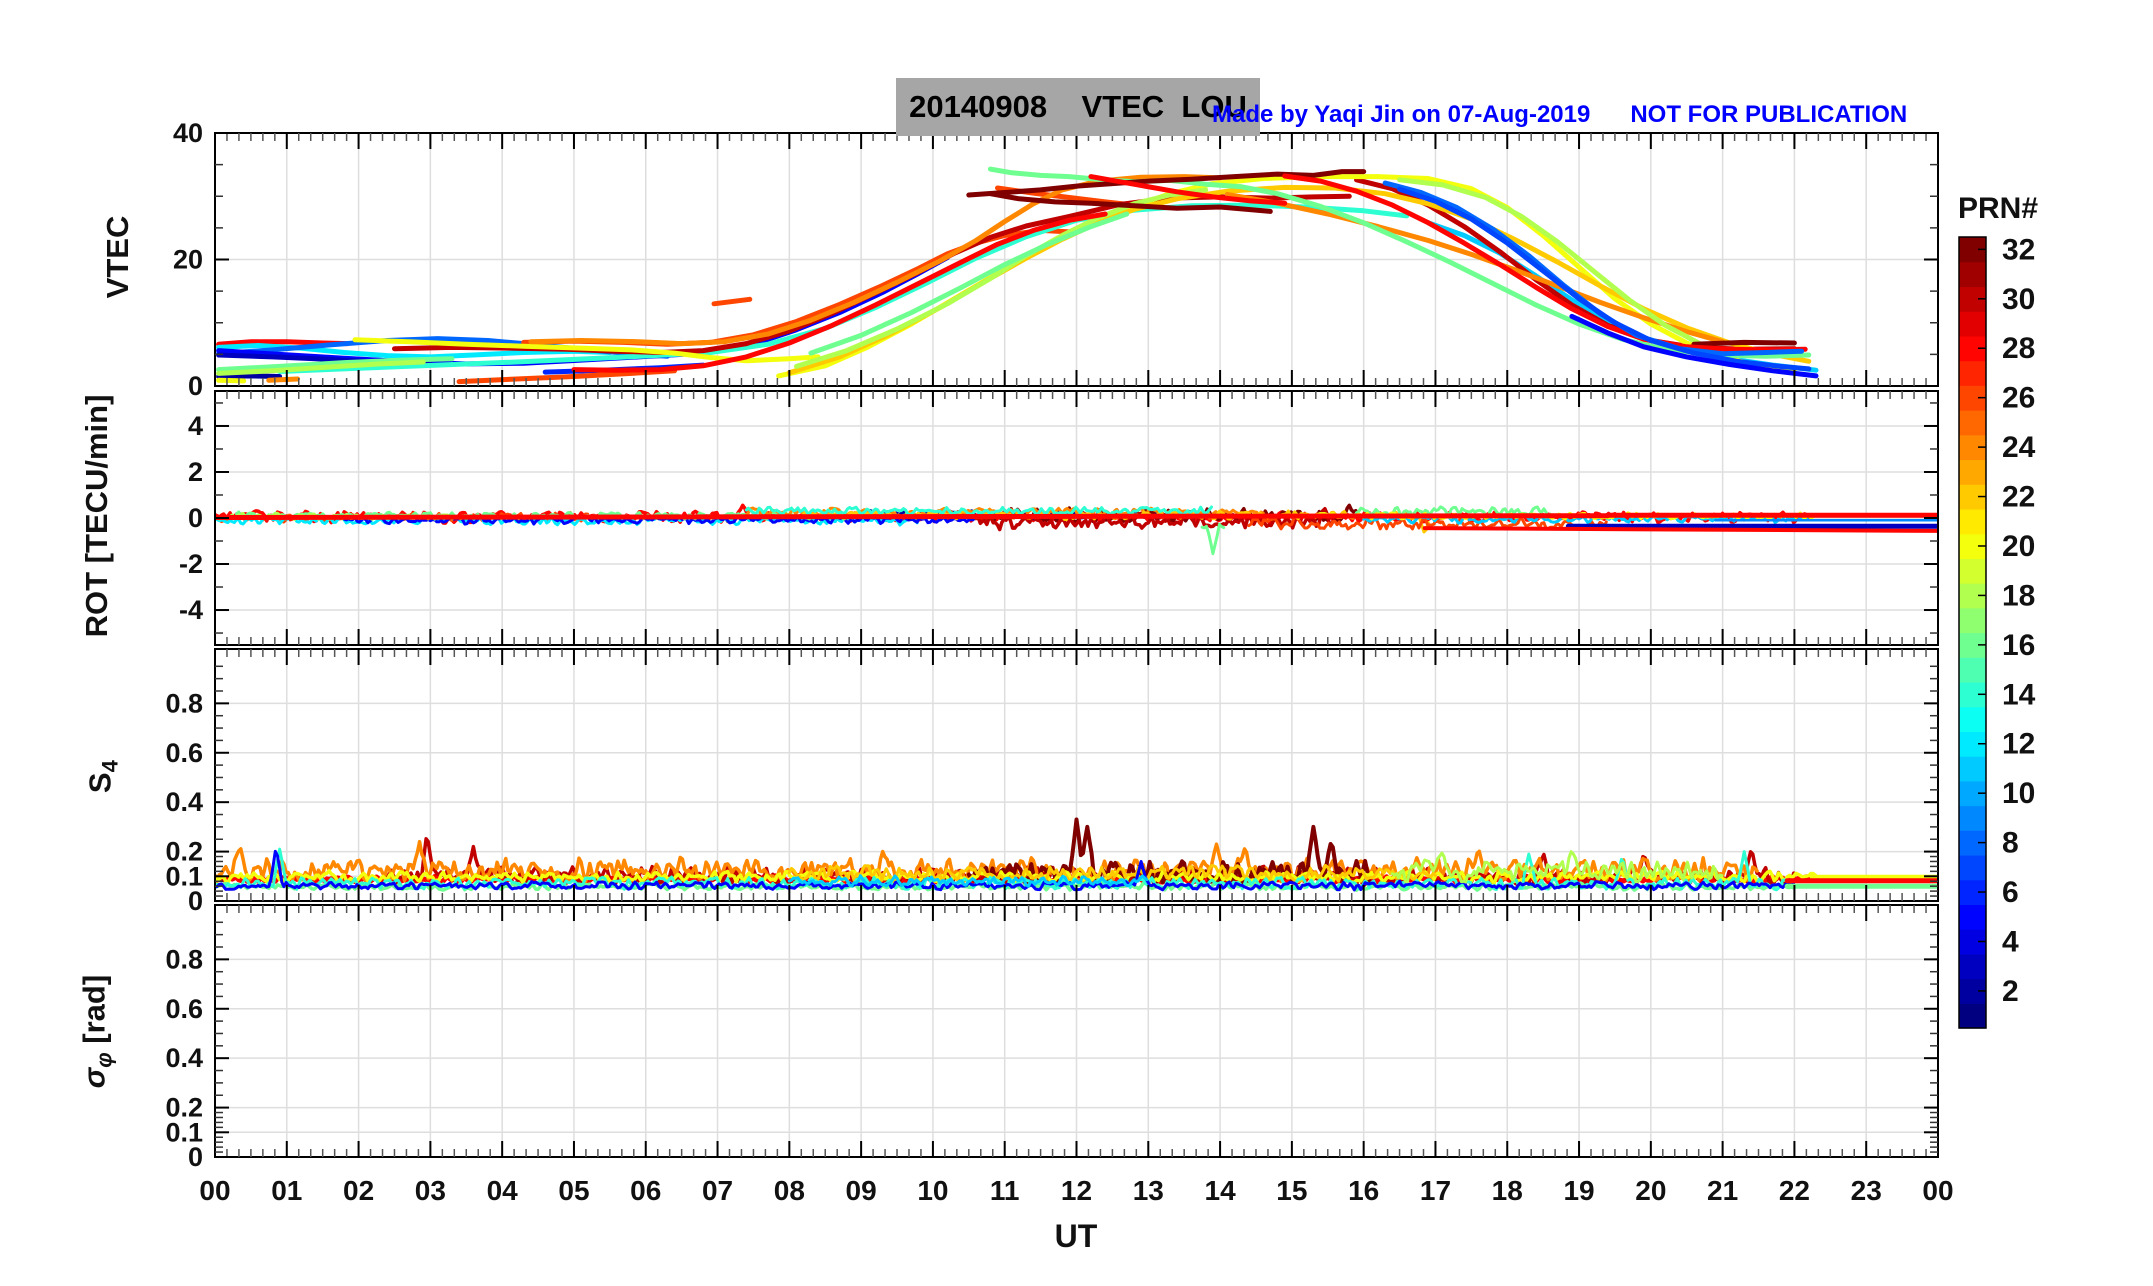 Image resolution: width=2153 pixels, height=1286 pixels. I want to click on colorbar-title: PRN#, so click(1998, 208).